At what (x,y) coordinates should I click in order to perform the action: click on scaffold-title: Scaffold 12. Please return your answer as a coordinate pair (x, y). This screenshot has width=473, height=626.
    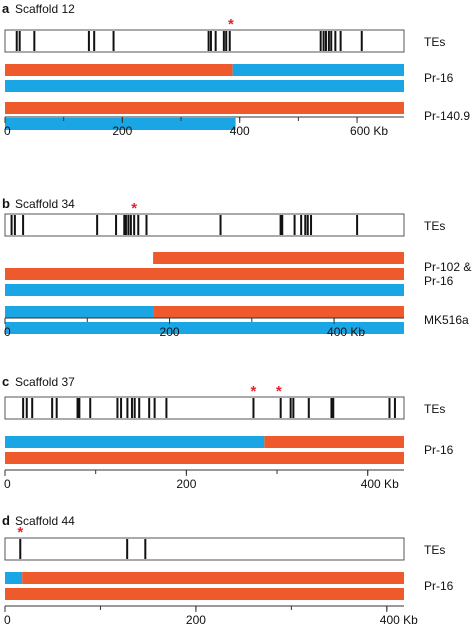
    Looking at the image, I should click on (45, 9).